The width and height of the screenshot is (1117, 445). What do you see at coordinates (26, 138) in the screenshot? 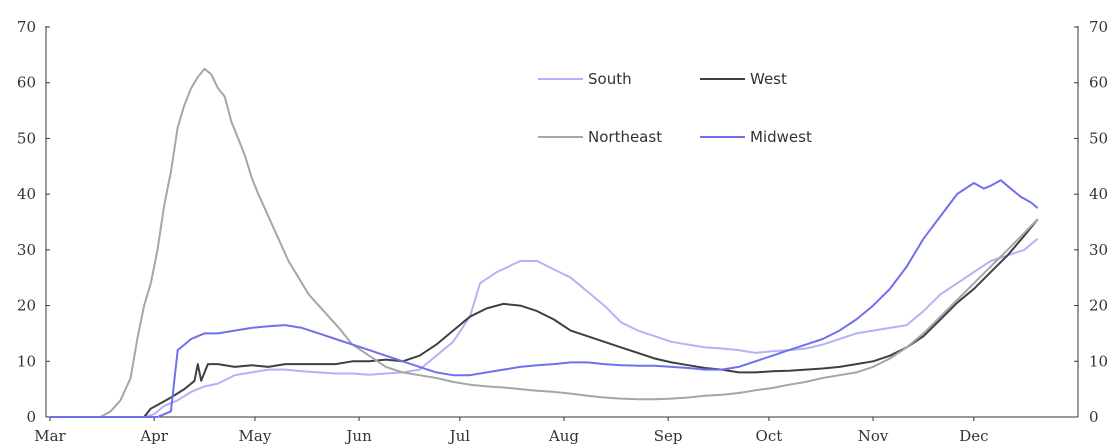
I see `y-tick-label: 50` at bounding box center [26, 138].